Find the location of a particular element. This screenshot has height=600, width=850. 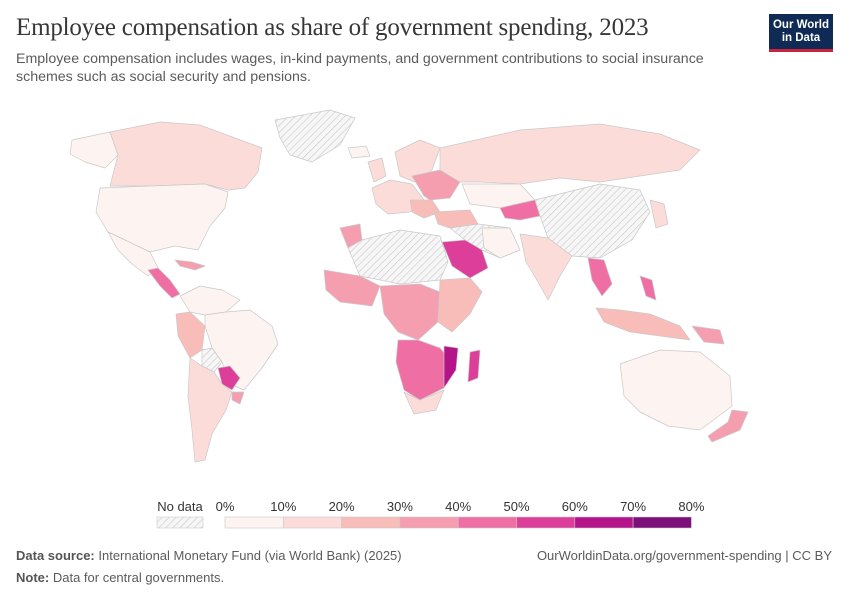

map-region-uk-ireland is located at coordinates (377, 170).